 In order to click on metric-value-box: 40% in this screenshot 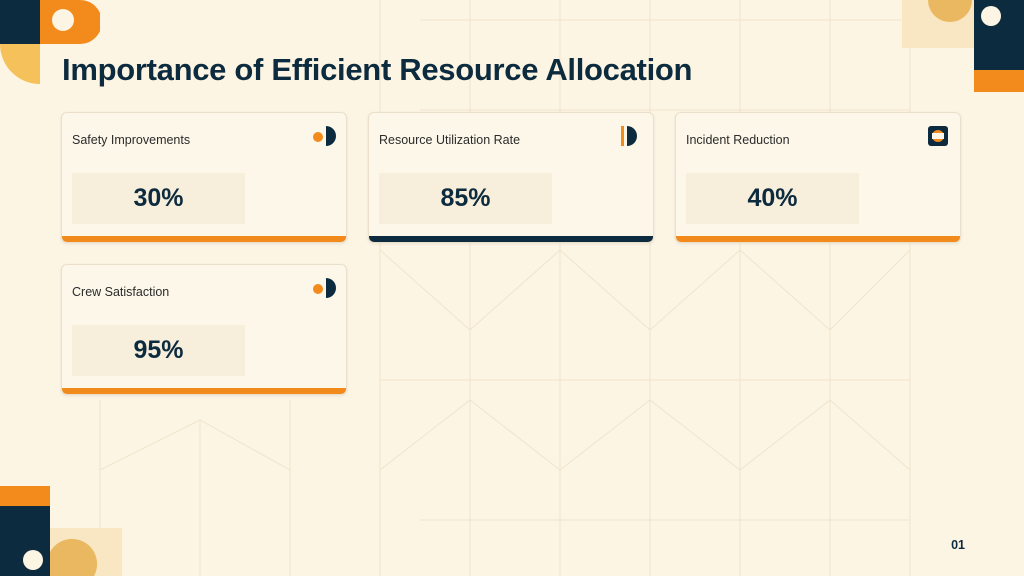, I will do `click(772, 198)`.